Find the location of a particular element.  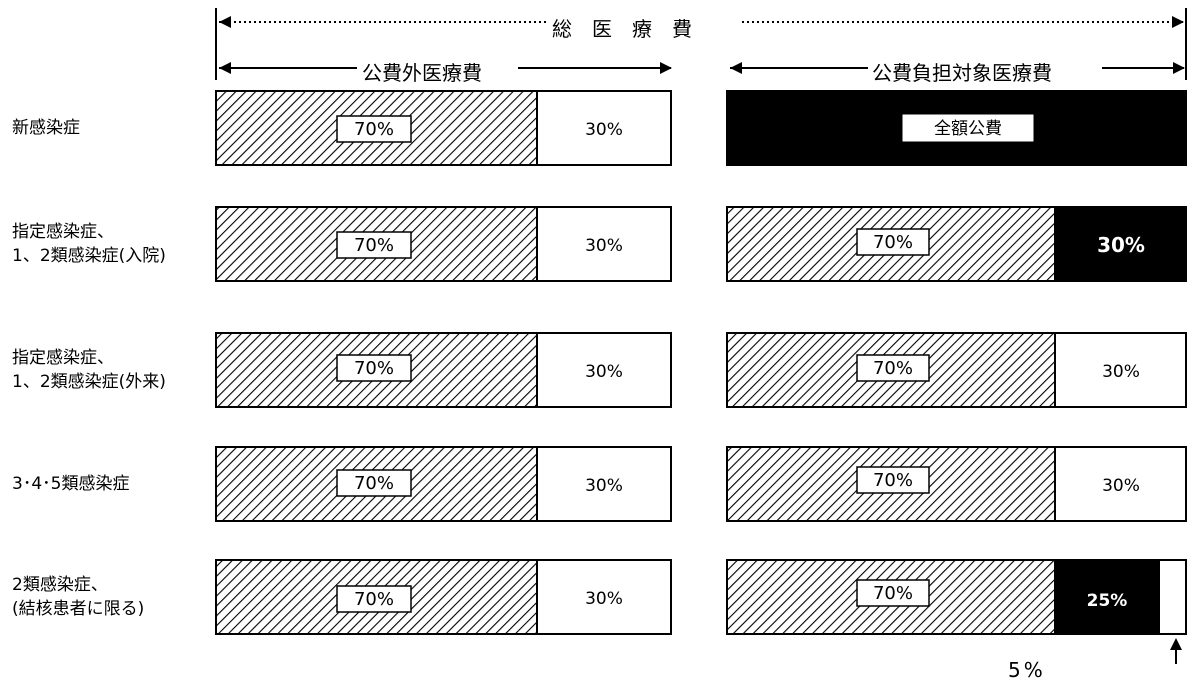

row-4-right-white-segment is located at coordinates (1120, 484).